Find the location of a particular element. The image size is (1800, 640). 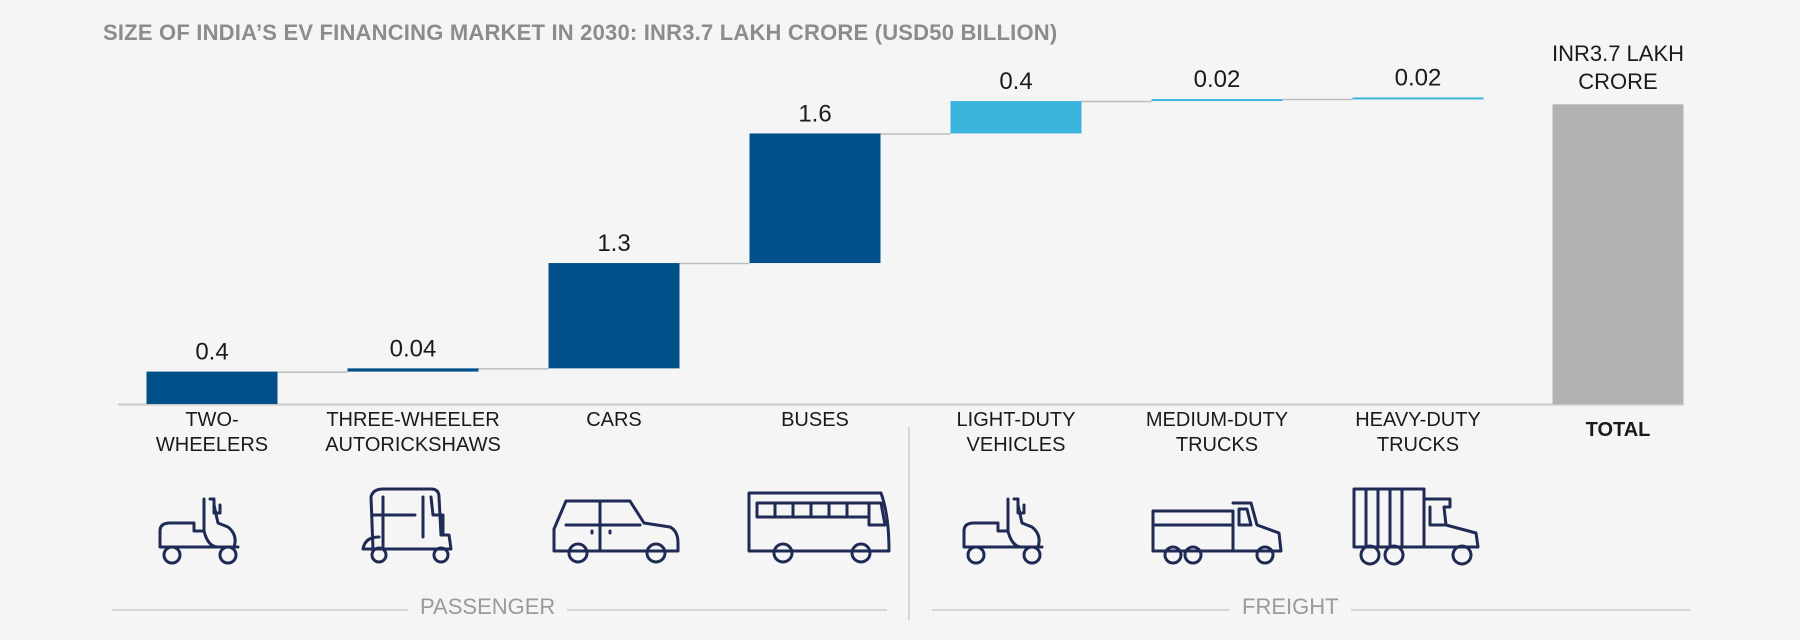

category-label-0: TWO- WHEELERS is located at coordinates (212, 433).